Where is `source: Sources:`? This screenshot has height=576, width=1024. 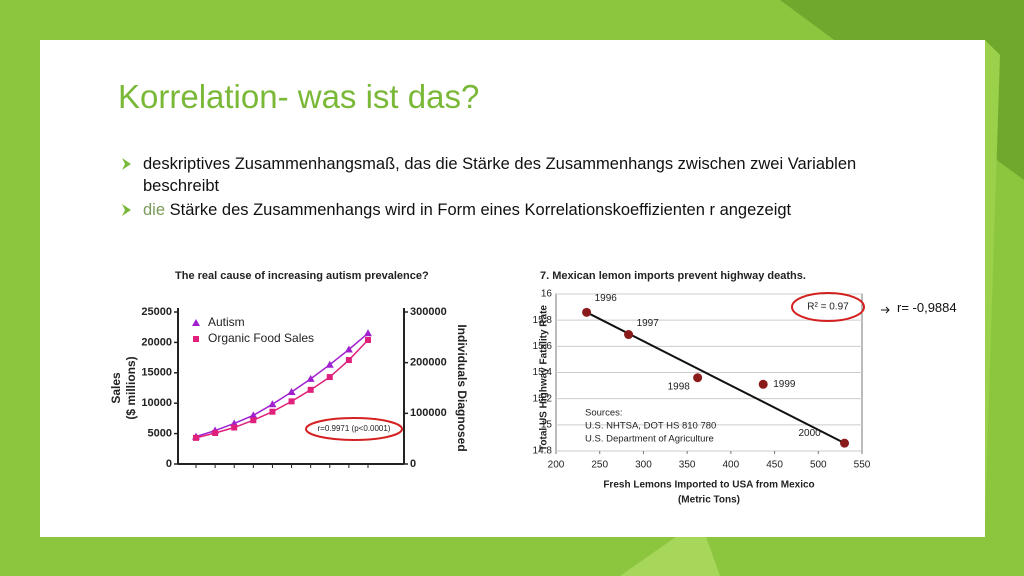 source: Sources: is located at coordinates (604, 413).